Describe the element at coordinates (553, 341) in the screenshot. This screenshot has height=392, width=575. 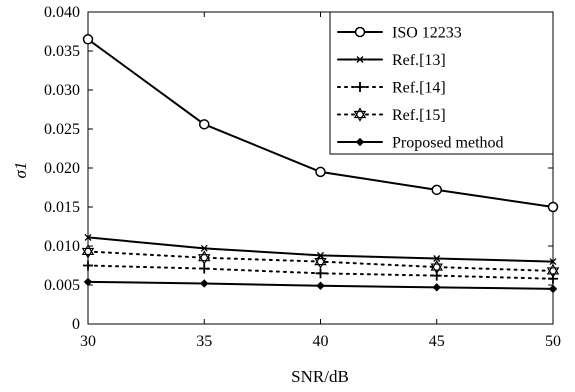
I see `x-tick-label: 50` at that location.